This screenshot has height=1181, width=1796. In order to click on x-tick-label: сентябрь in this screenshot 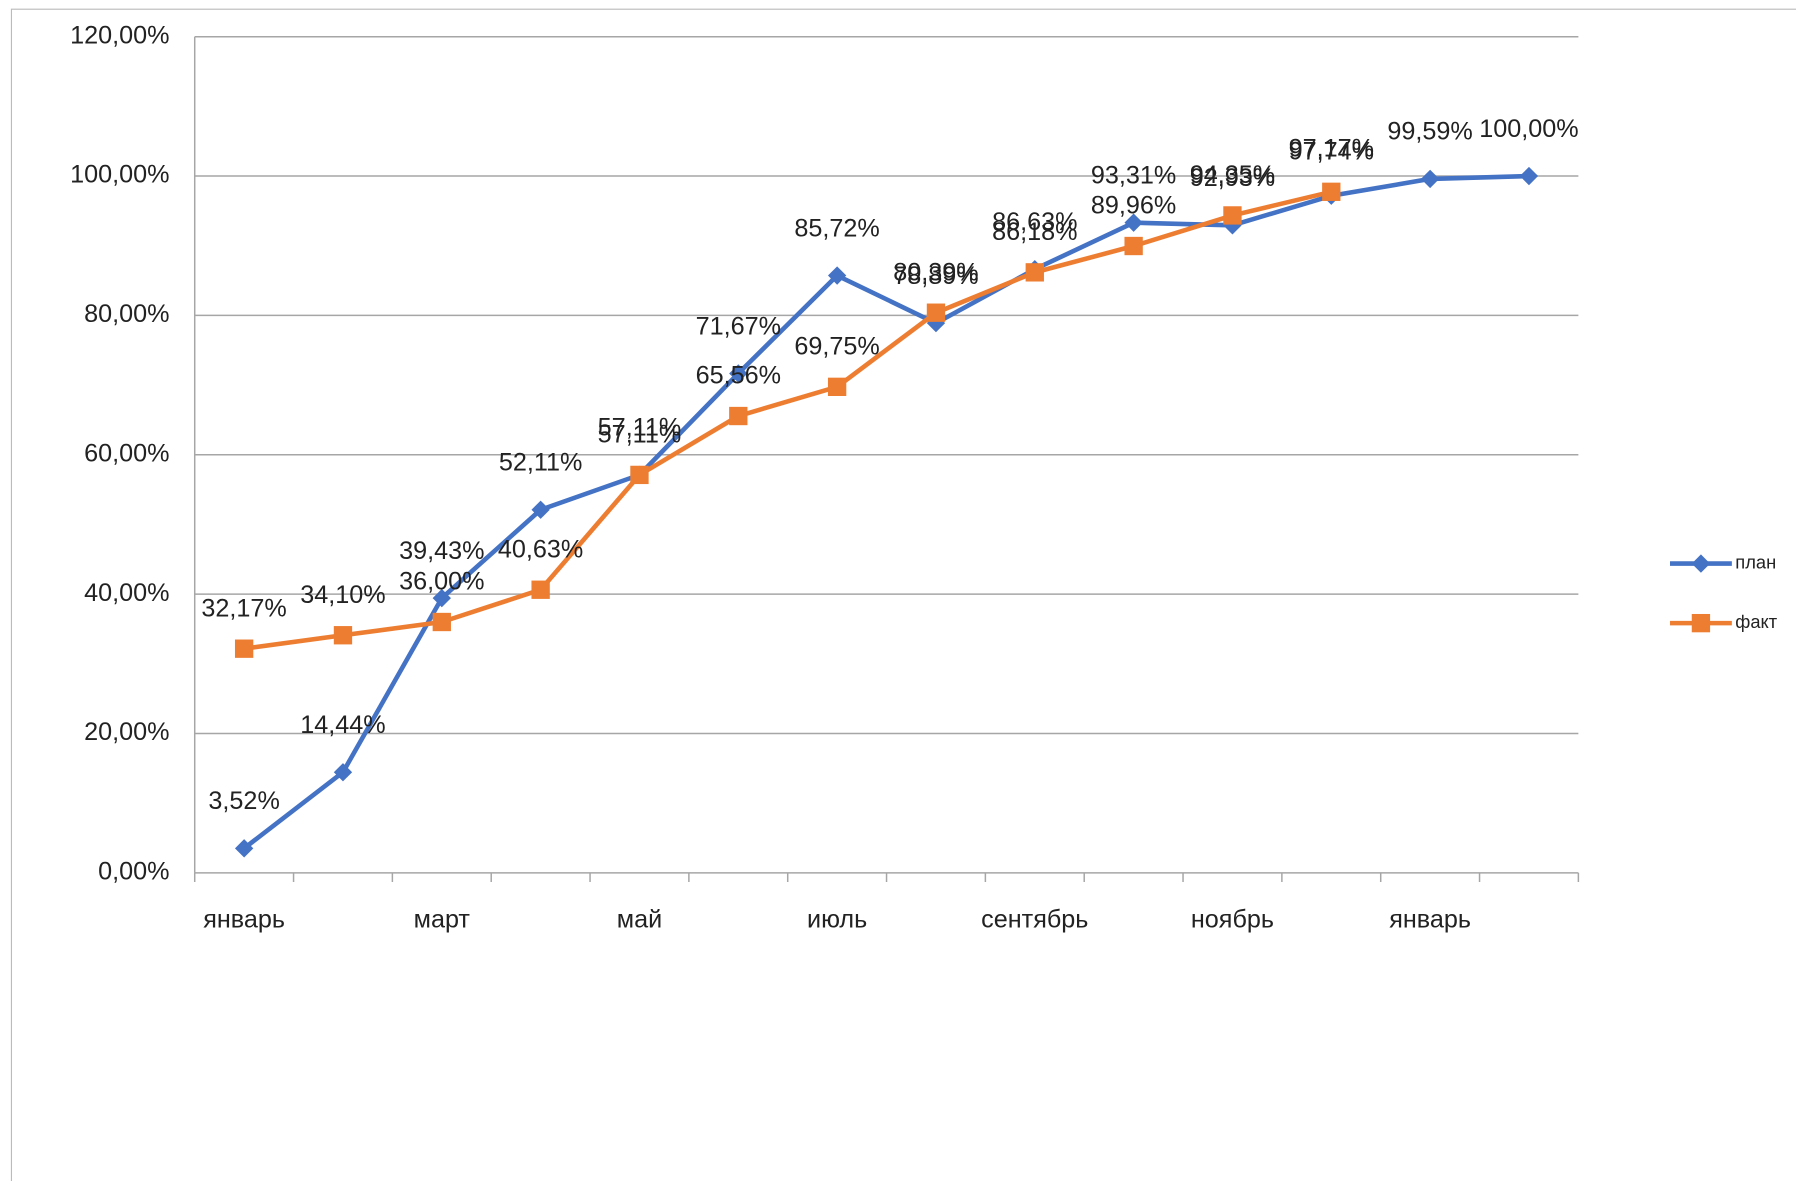, I will do `click(1034, 920)`.